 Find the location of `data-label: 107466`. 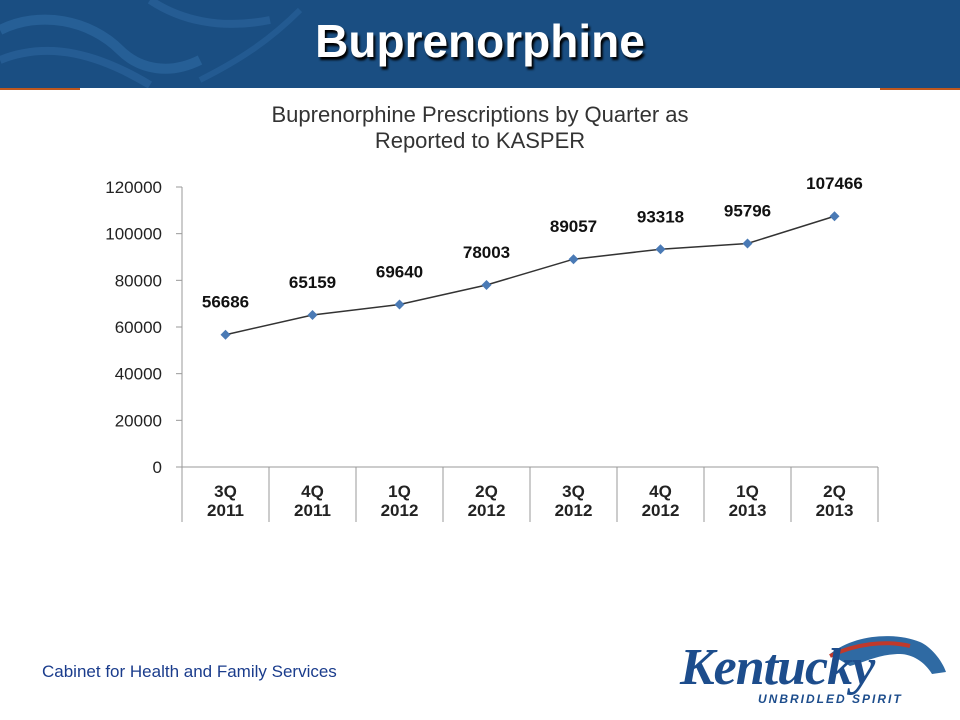

data-label: 107466 is located at coordinates (834, 183).